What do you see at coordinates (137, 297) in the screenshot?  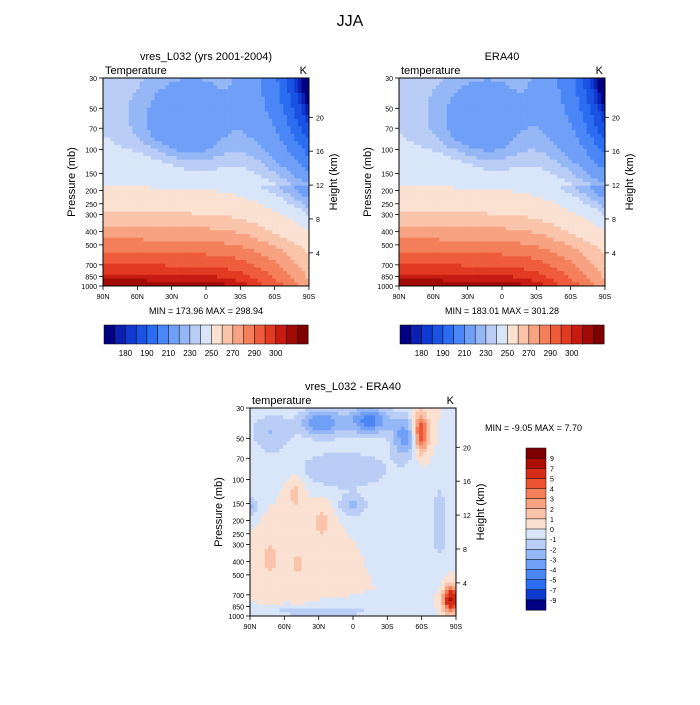 I see `x-tick-label: 60N` at bounding box center [137, 297].